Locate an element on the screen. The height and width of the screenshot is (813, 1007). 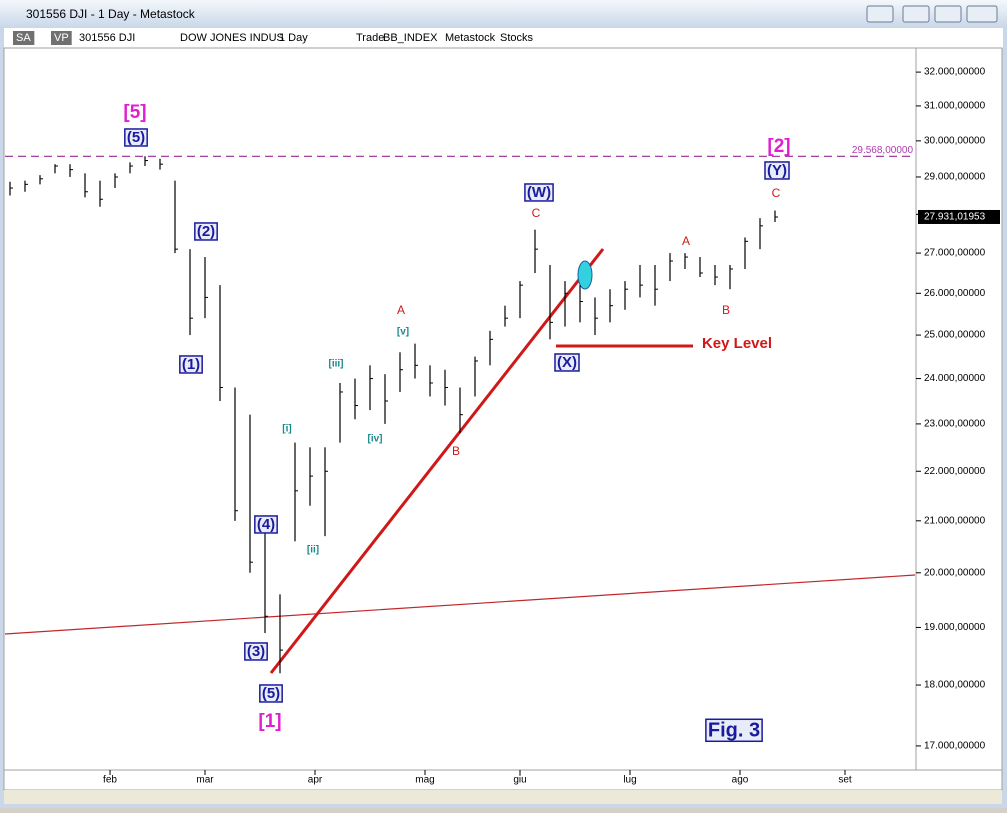
toolbar-item: Trade is located at coordinates (370, 38).